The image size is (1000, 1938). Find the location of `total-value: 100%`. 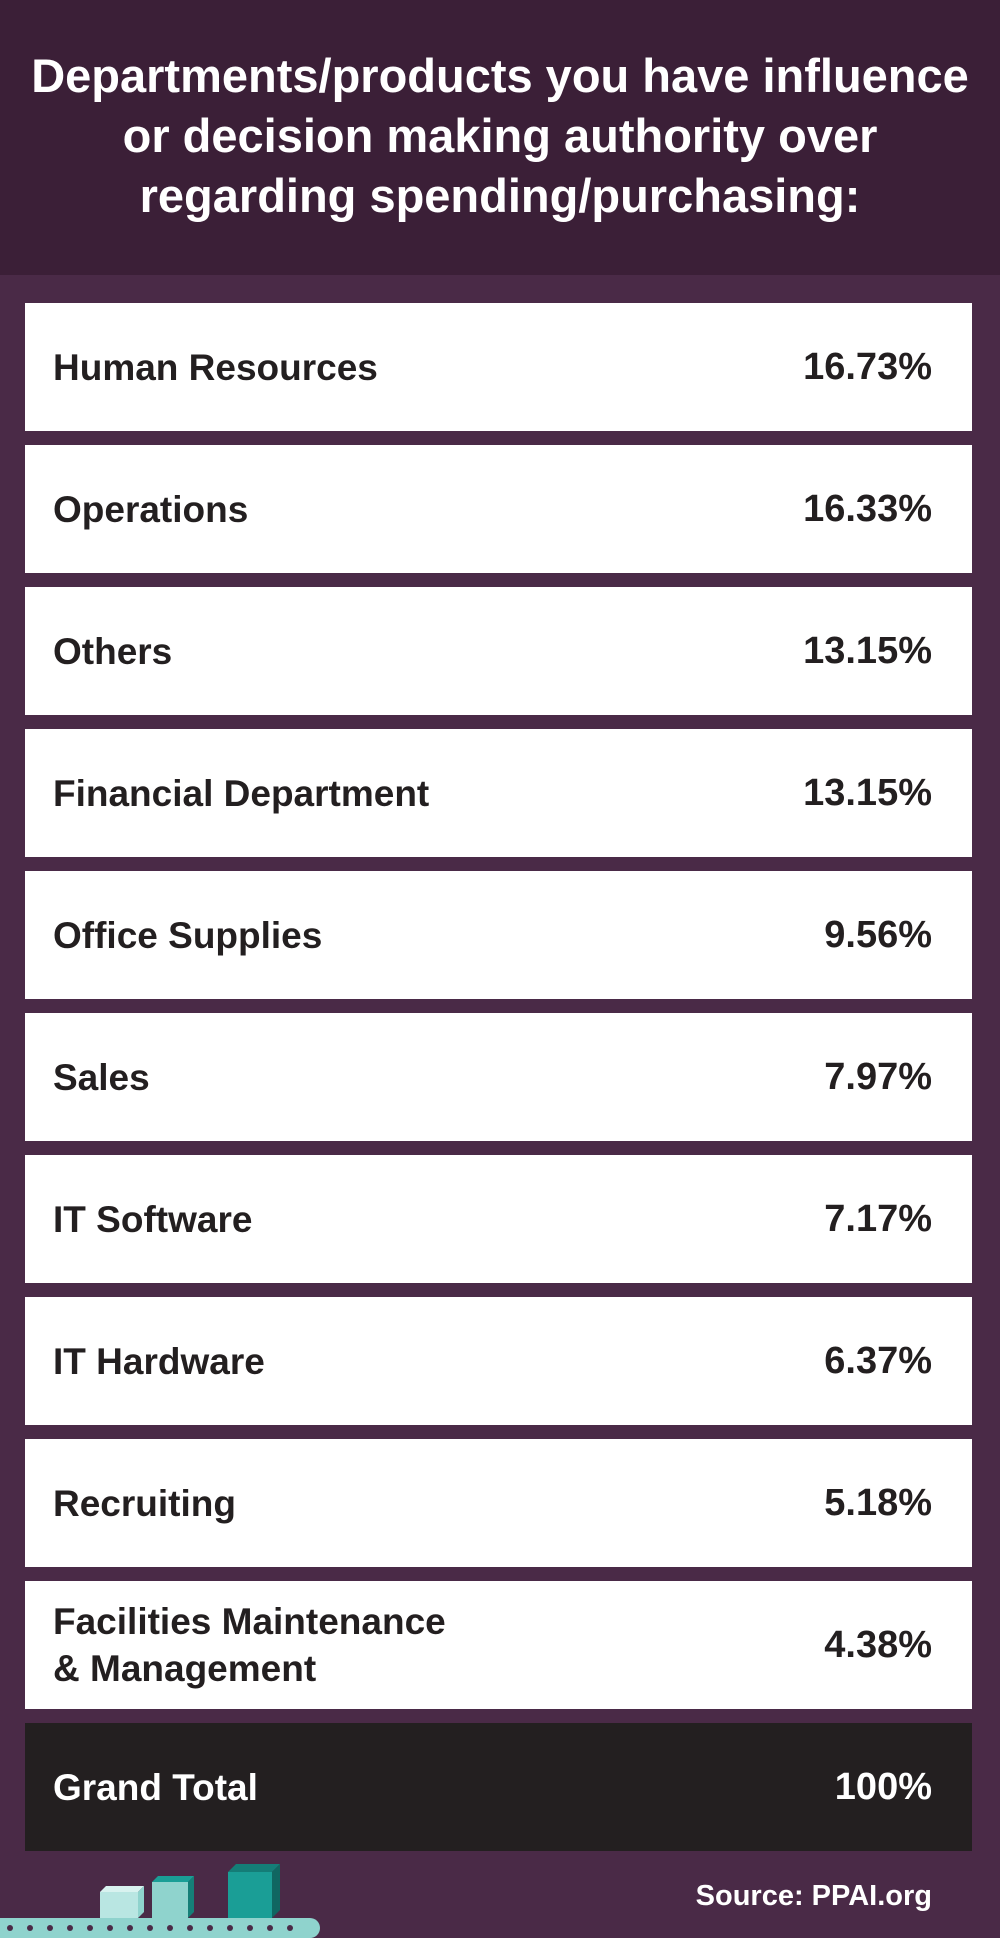

total-value: 100% is located at coordinates (883, 1786).